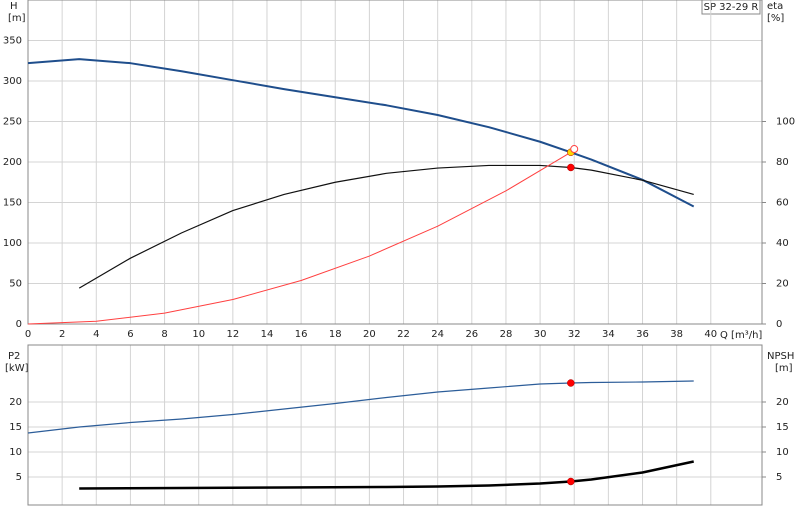 This screenshot has height=520, width=800. What do you see at coordinates (782, 243) in the screenshot?
I see `y2-tick-label: 40` at bounding box center [782, 243].